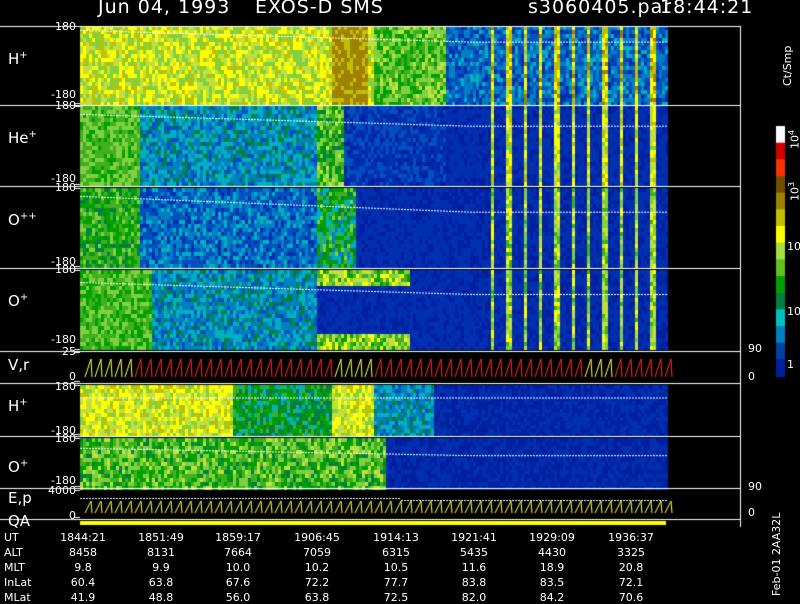 The height and width of the screenshot is (604, 800). I want to click on ephemeris-row-label: ALT, so click(13, 552).